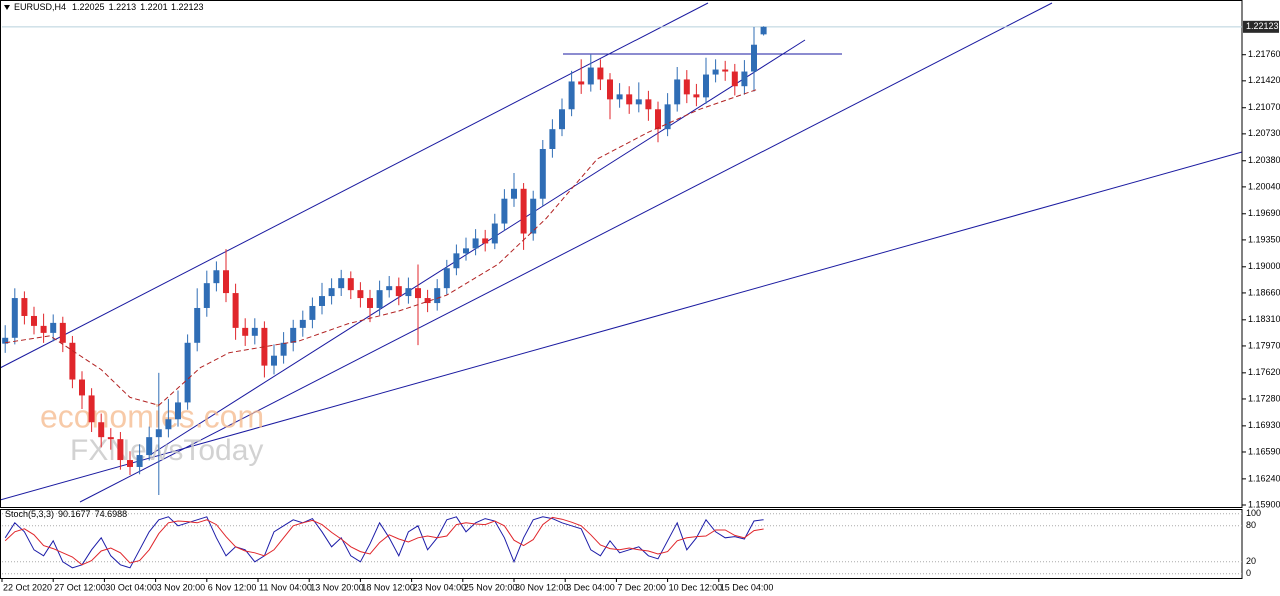 The height and width of the screenshot is (596, 1280). What do you see at coordinates (1264, 186) in the screenshot?
I see `y-tick-label: 1.20040` at bounding box center [1264, 186].